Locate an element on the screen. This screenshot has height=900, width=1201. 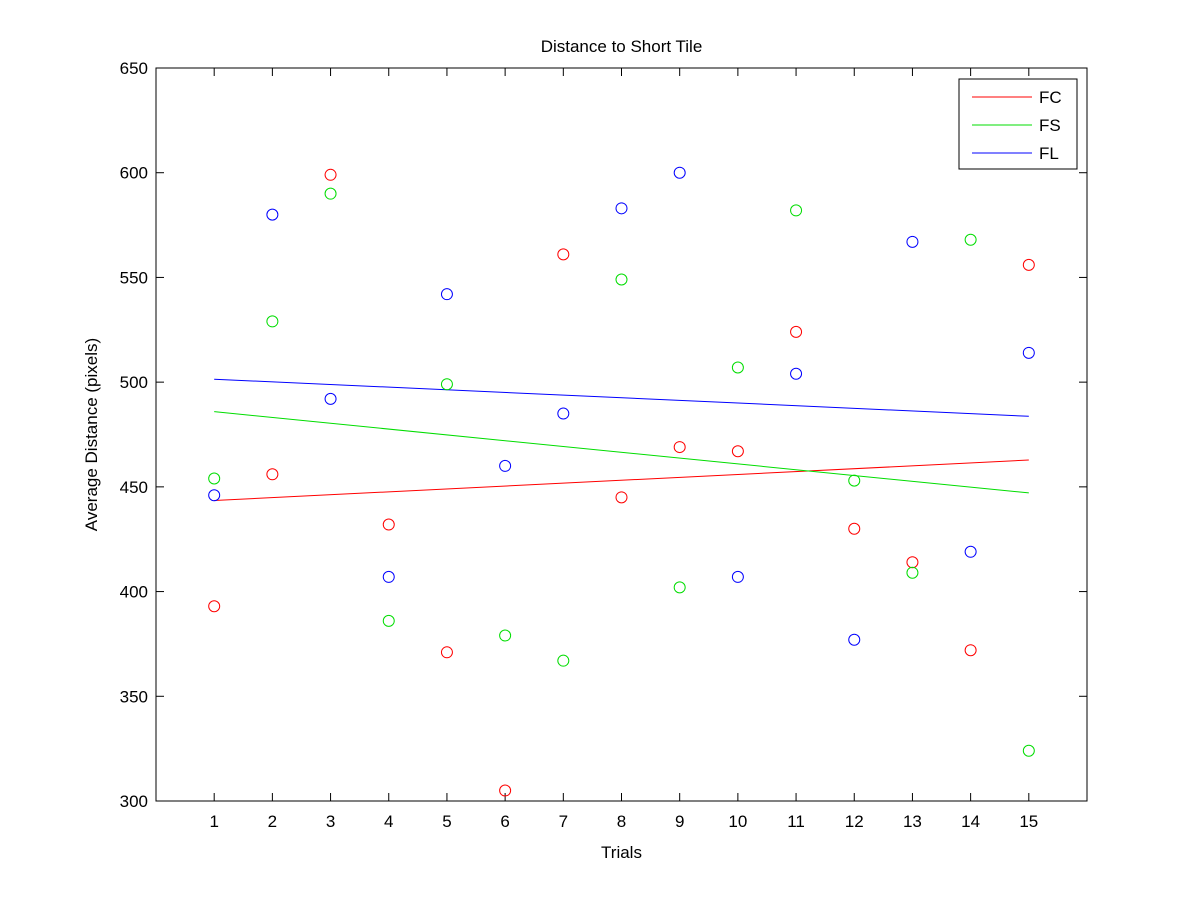
legend-box is located at coordinates (1018, 124).